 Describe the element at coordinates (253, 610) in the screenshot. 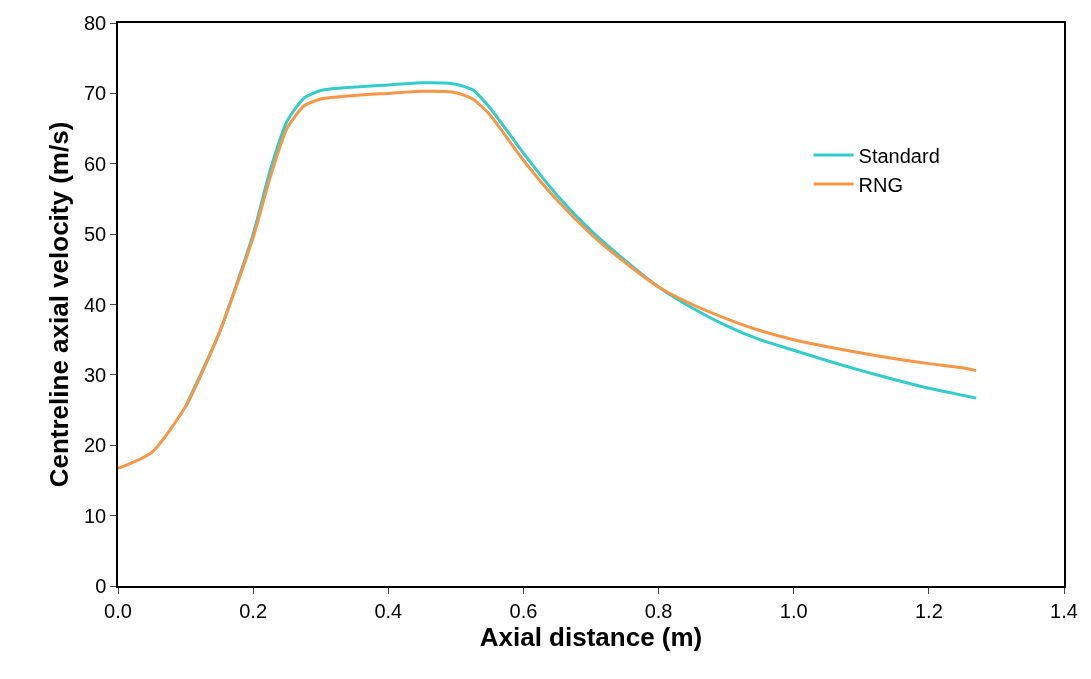

I see `x-tick-label: 0.2` at that location.